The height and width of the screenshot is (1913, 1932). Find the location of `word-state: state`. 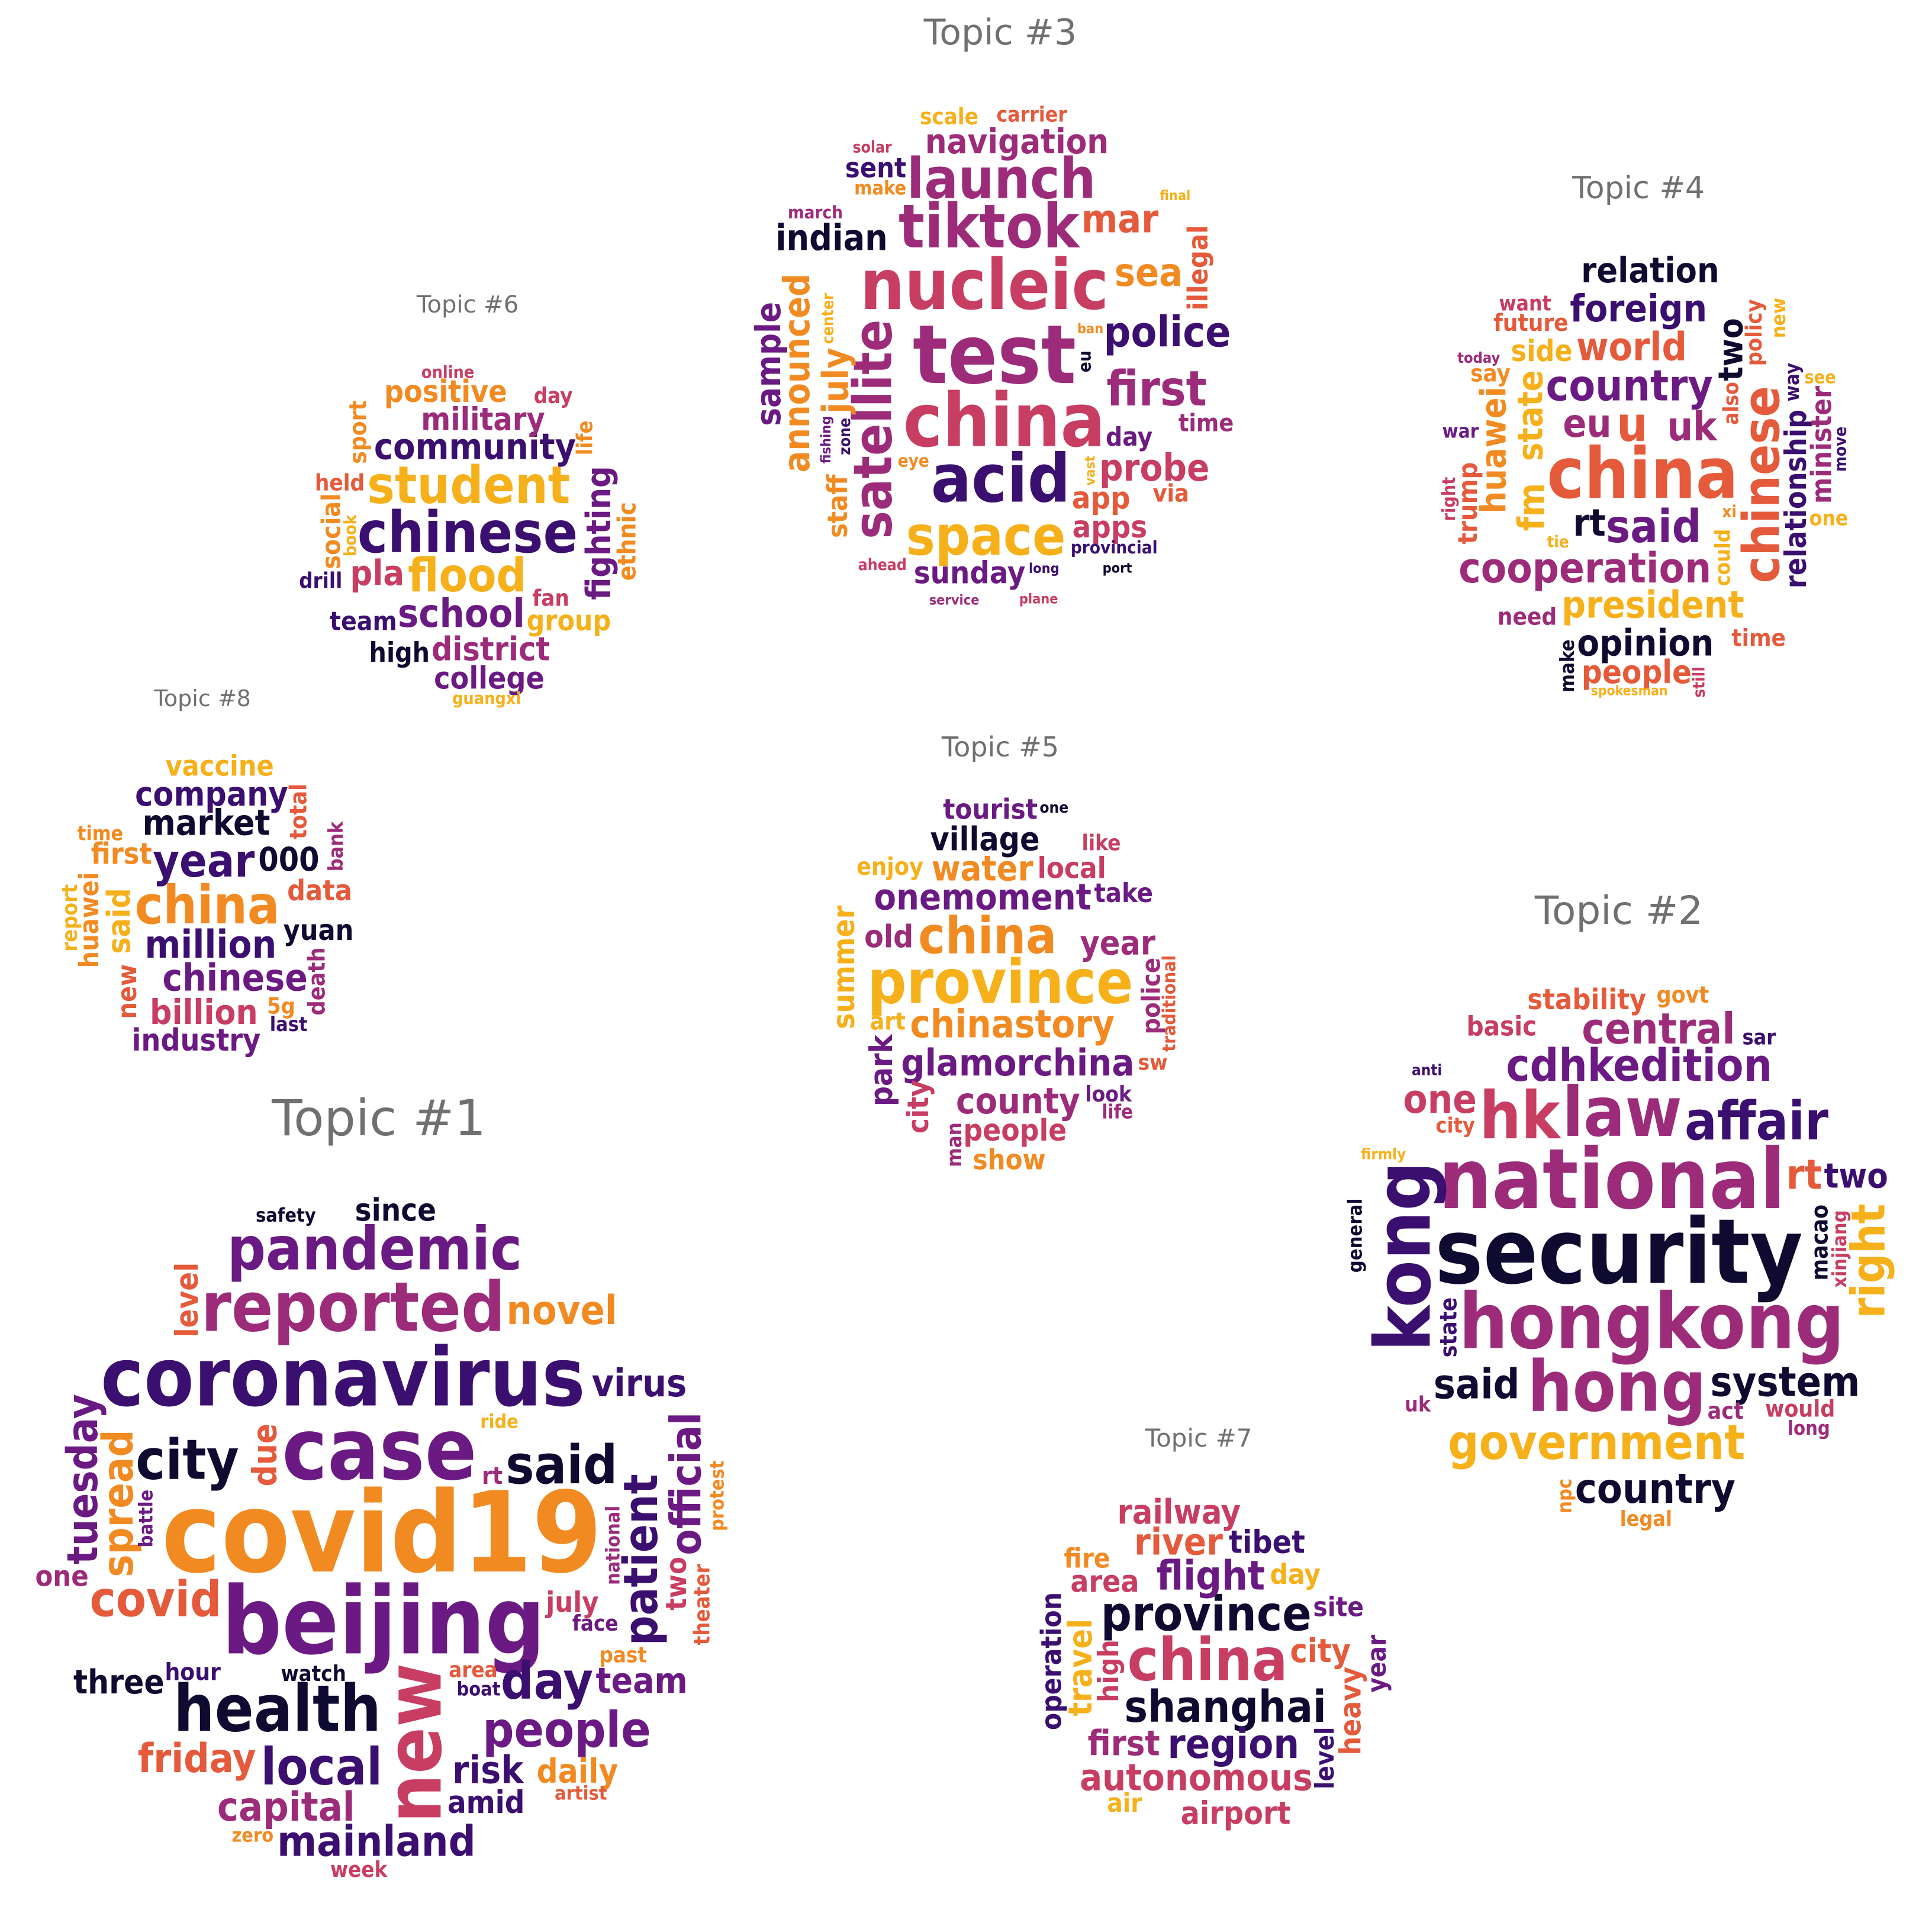

word-state: state is located at coordinates (1529, 416).